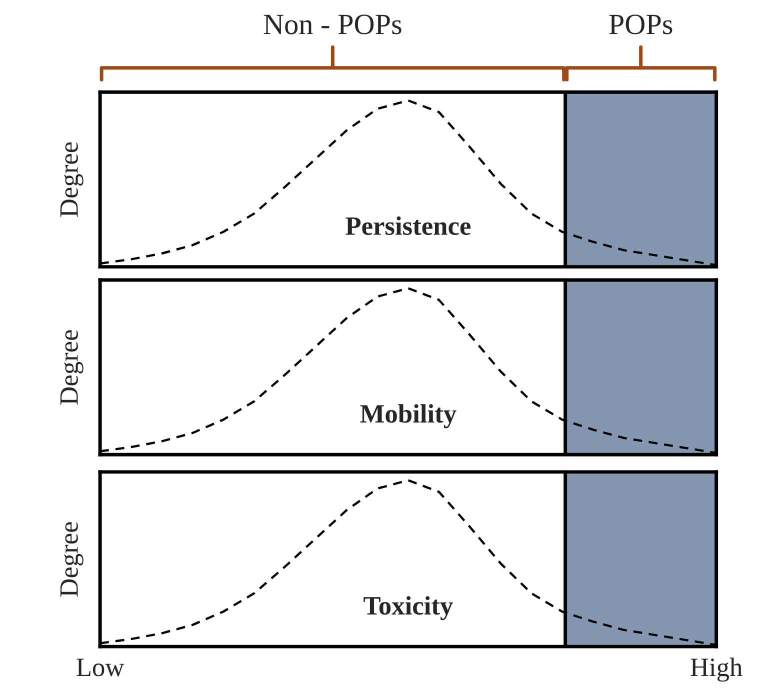  I want to click on x-tick-label: High, so click(716, 670).